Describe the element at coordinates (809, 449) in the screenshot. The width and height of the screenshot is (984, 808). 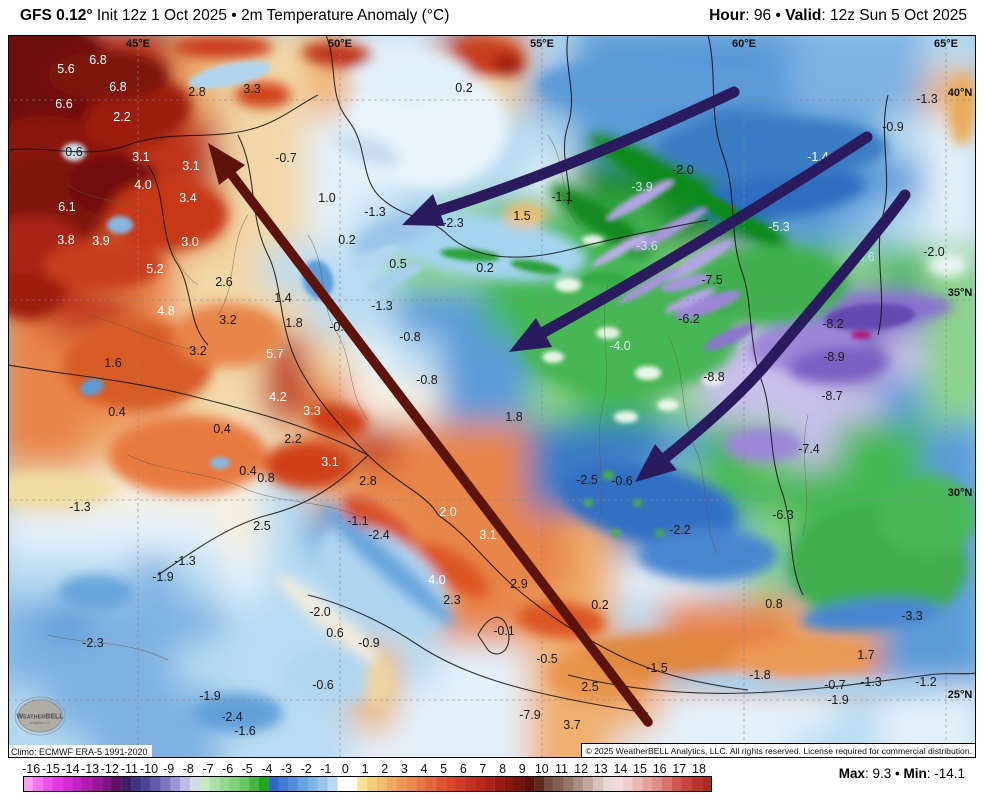
I see `svg-text: -7.4` at that location.